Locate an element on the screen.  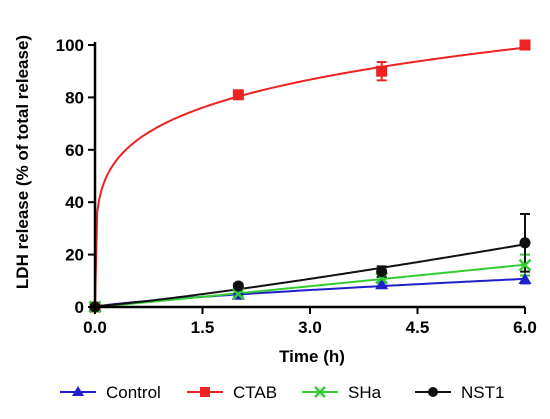
data-point-sha-3-stroke-b is located at coordinates (525, 265).